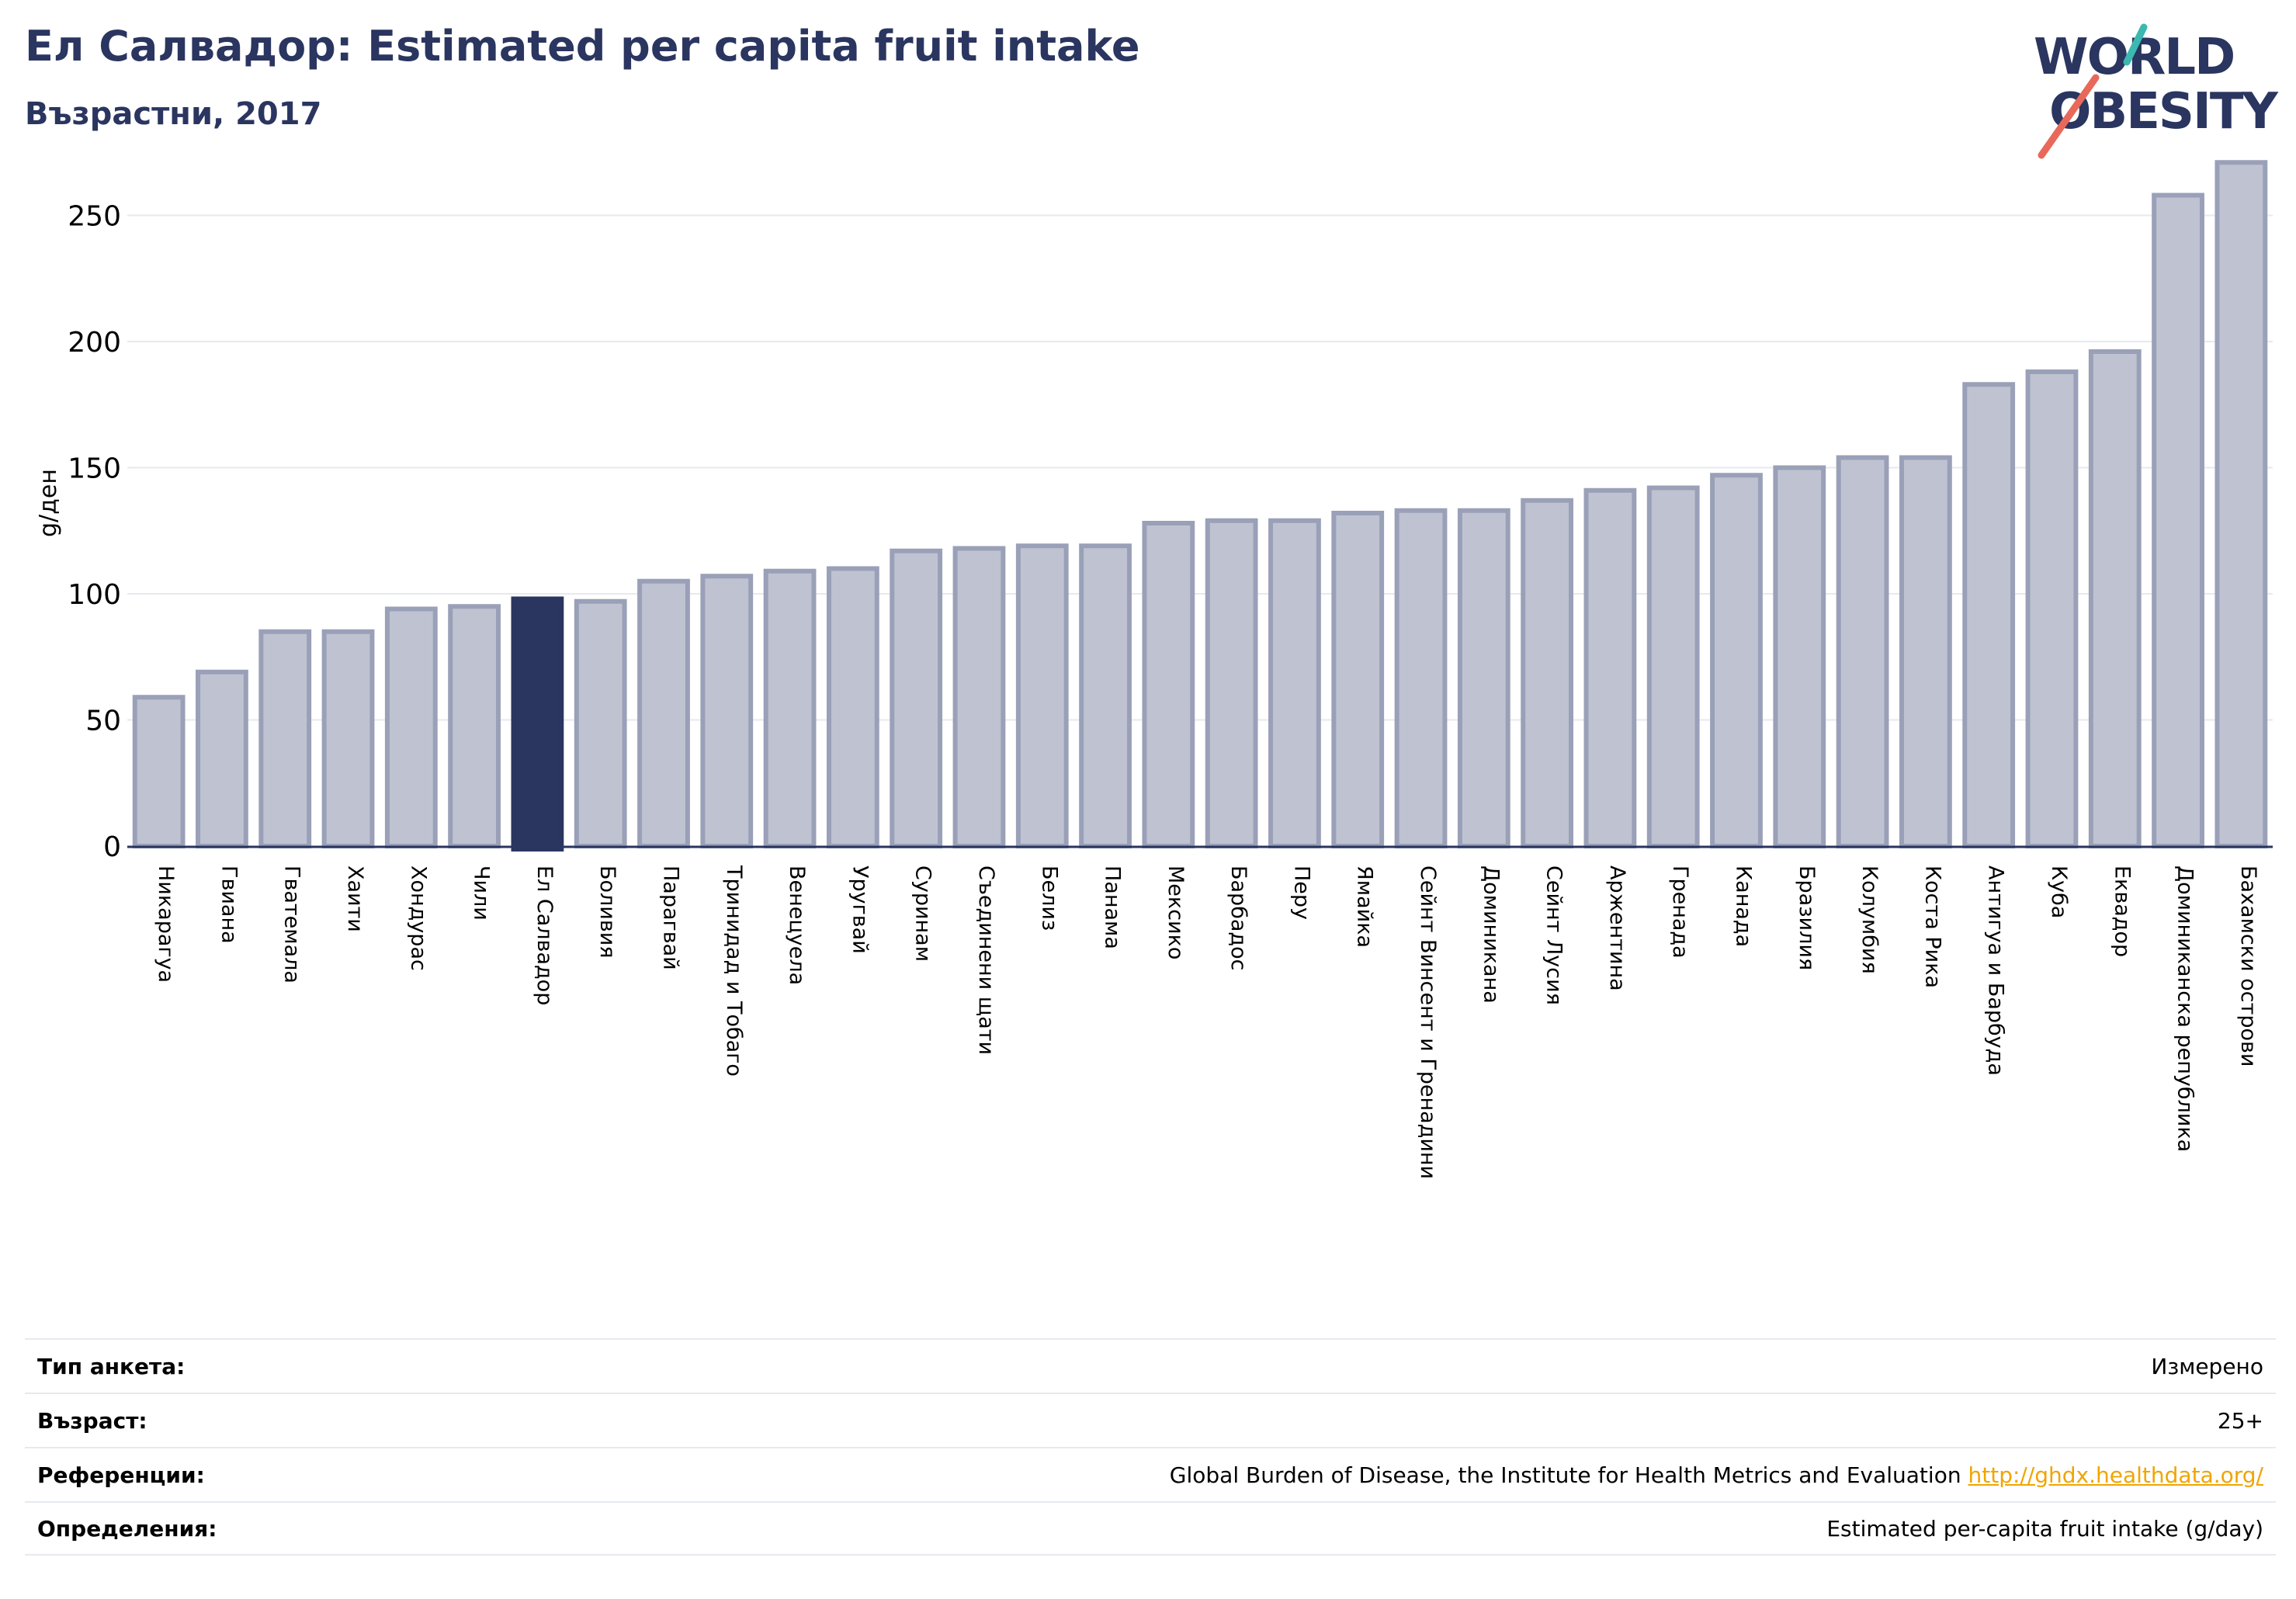 The width and height of the screenshot is (2296, 1599). What do you see at coordinates (544, 935) in the screenshot?
I see `x-tick-label: Ел Салвадор` at bounding box center [544, 935].